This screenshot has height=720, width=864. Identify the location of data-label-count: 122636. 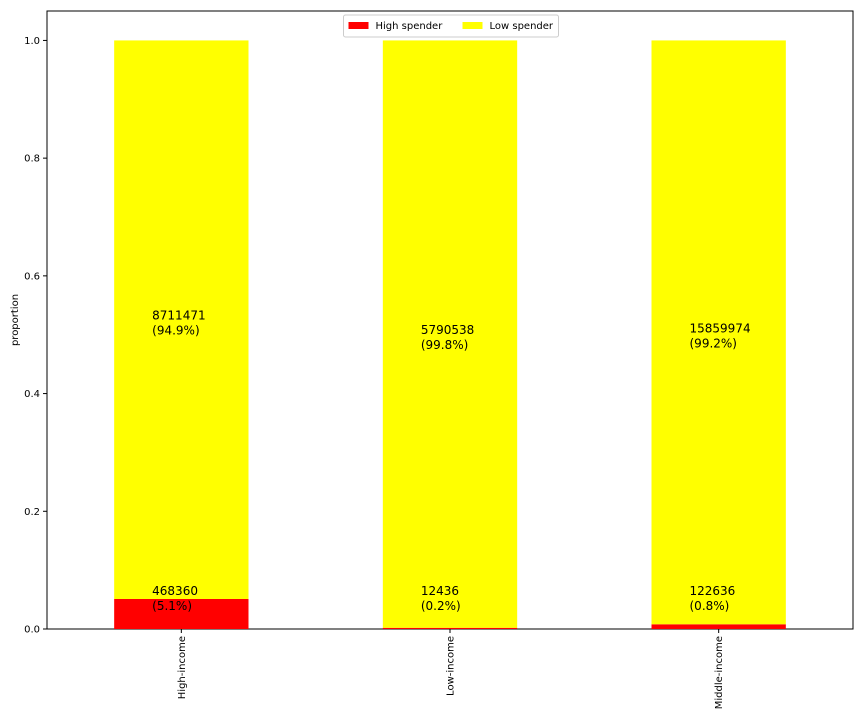
(713, 591).